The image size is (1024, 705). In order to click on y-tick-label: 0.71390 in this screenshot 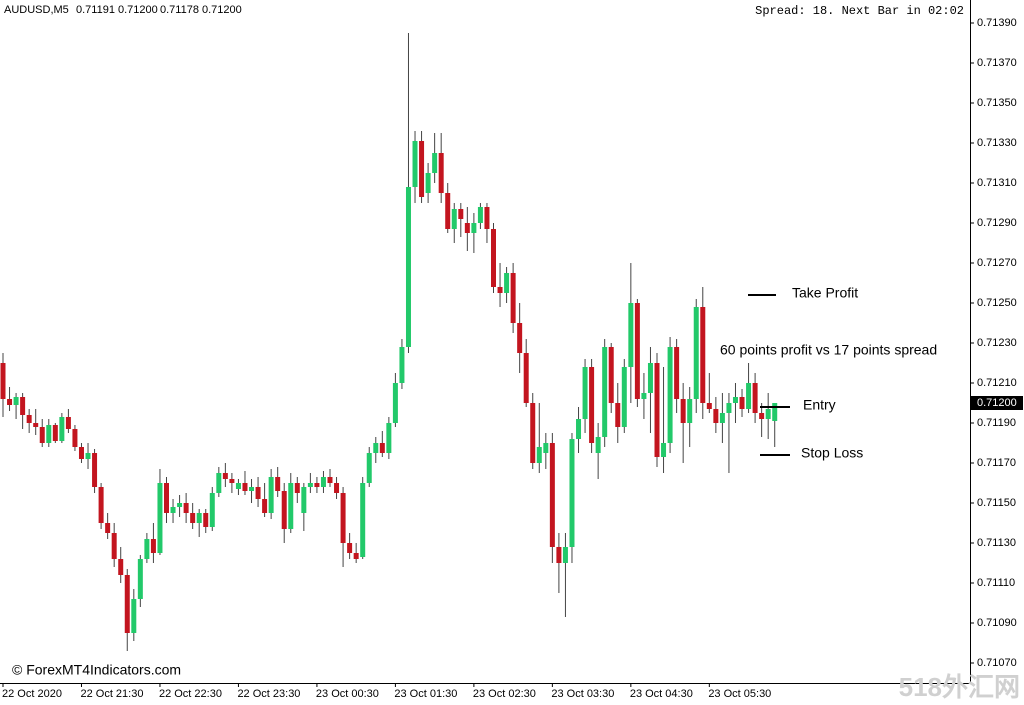, I will do `click(997, 23)`.